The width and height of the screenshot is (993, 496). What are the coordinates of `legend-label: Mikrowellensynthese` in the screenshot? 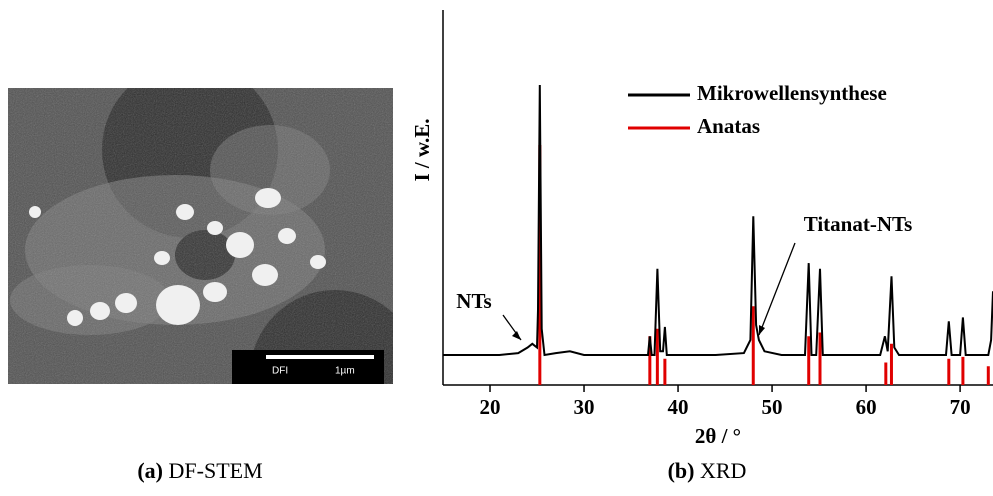 It's located at (792, 93).